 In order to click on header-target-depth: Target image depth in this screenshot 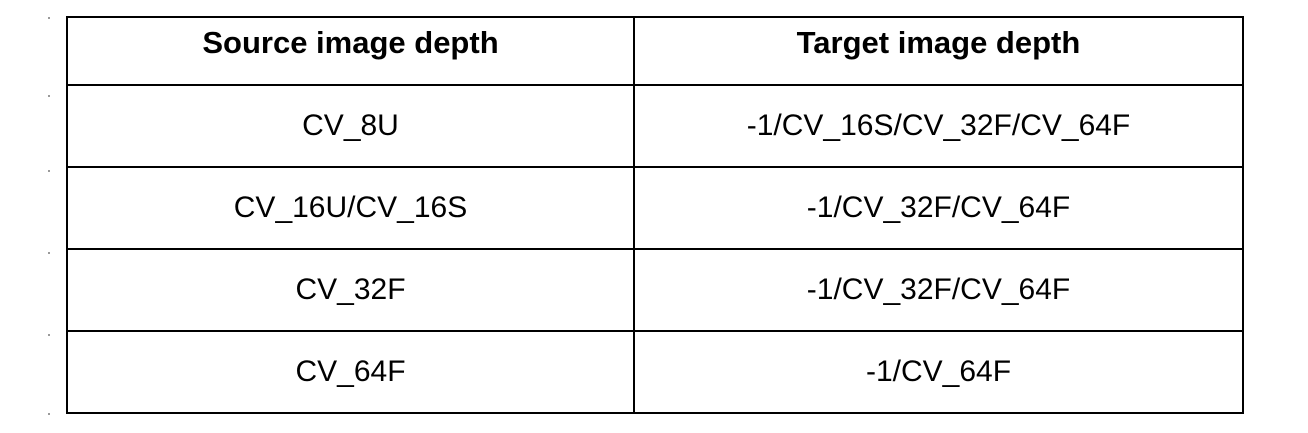, I will do `click(938, 51)`.